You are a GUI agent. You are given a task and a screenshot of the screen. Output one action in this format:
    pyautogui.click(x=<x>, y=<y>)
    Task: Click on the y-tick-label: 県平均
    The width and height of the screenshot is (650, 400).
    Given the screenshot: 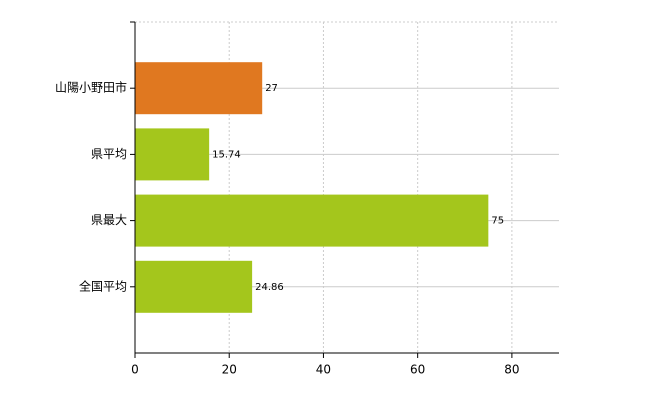 What is the action you would take?
    pyautogui.click(x=109, y=154)
    